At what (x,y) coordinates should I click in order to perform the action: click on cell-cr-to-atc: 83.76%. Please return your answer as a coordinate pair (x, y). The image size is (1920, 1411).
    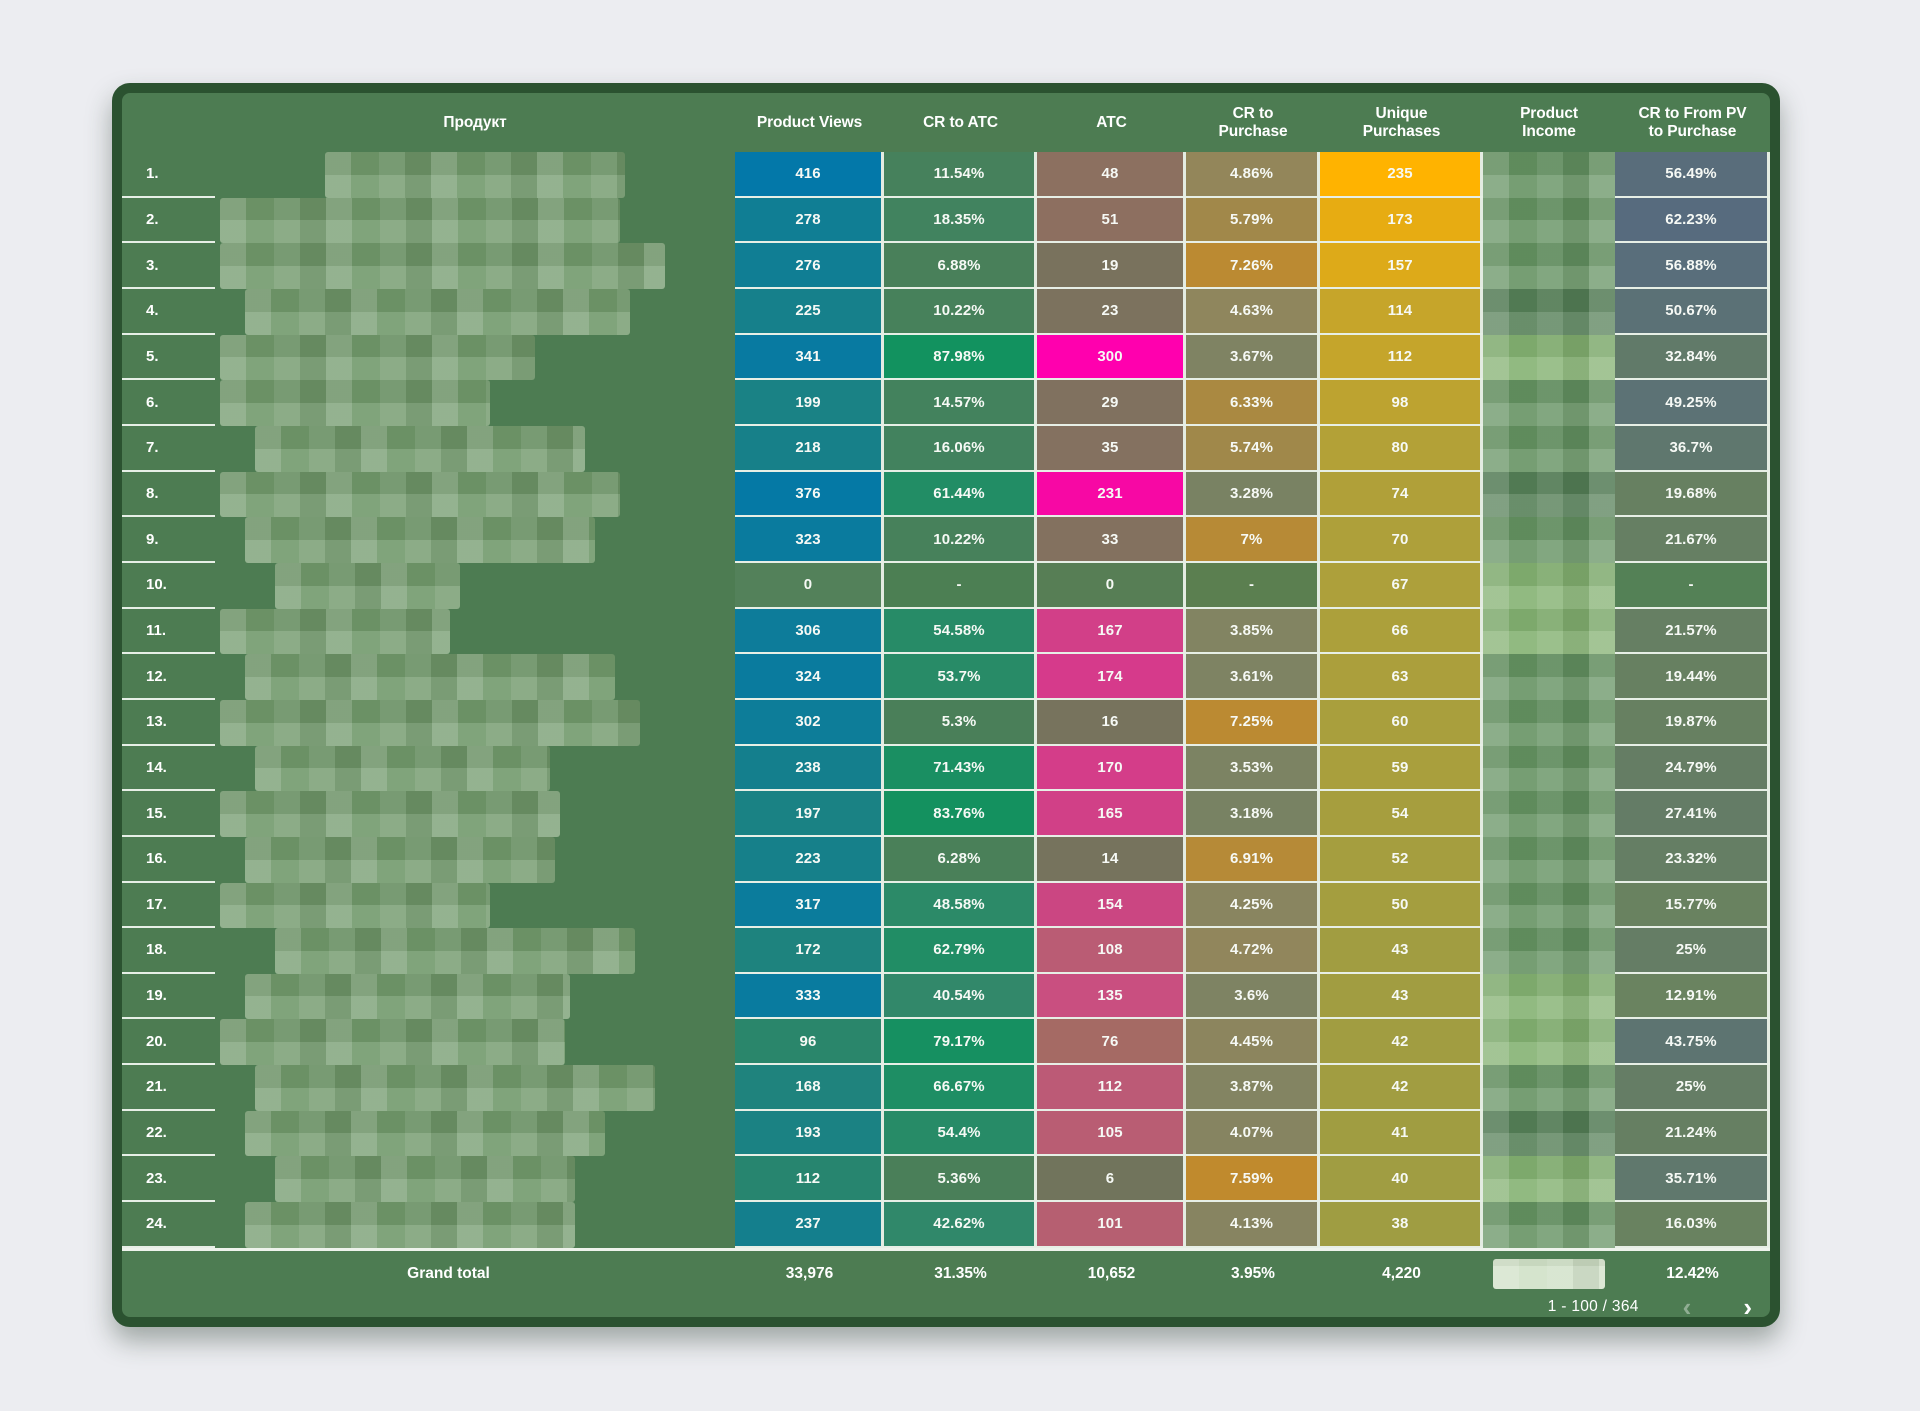
    Looking at the image, I should click on (960, 814).